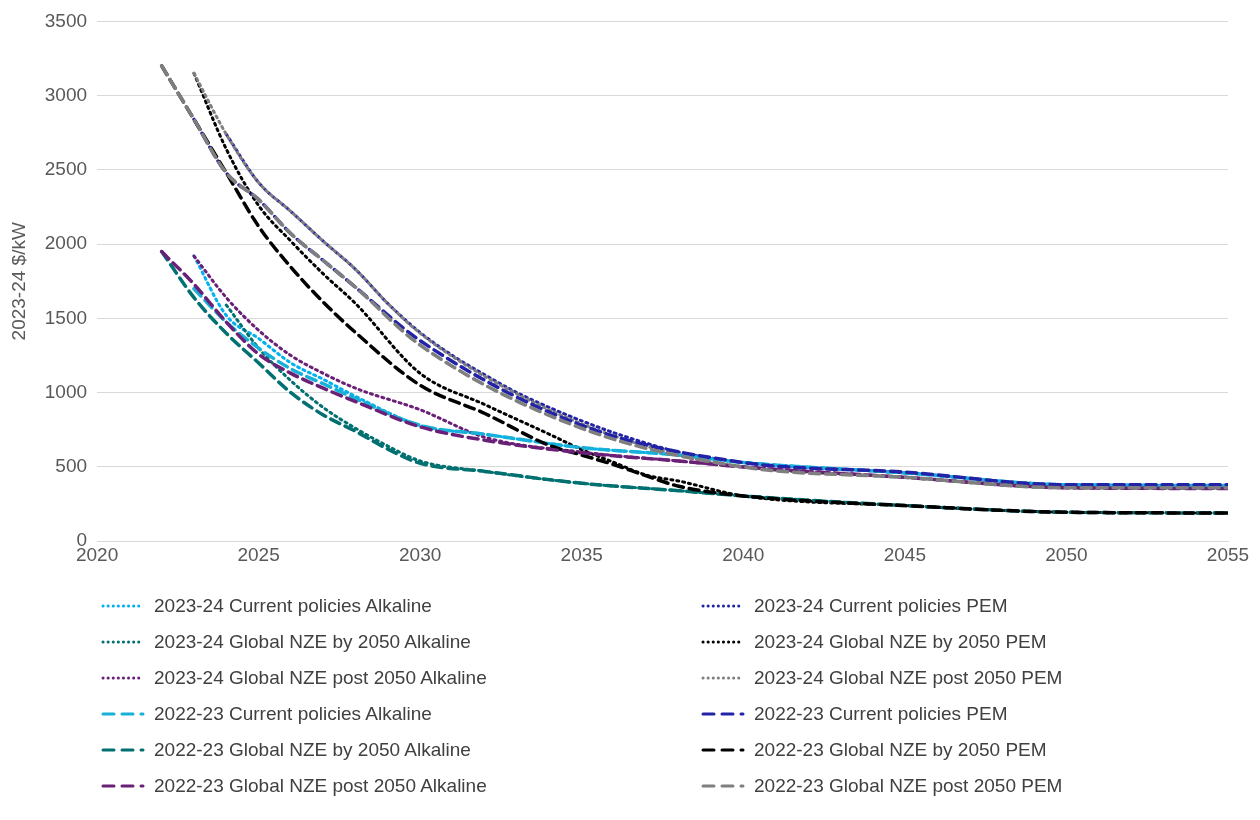  I want to click on legend-label: 2023-24 Global NZE by 2050 Alkaline, so click(312, 641).